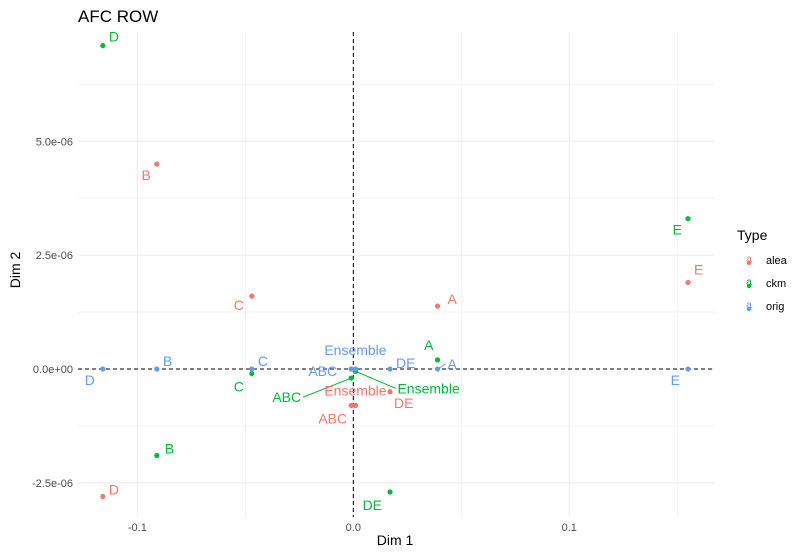  I want to click on point-label-ckm-e: E, so click(677, 230).